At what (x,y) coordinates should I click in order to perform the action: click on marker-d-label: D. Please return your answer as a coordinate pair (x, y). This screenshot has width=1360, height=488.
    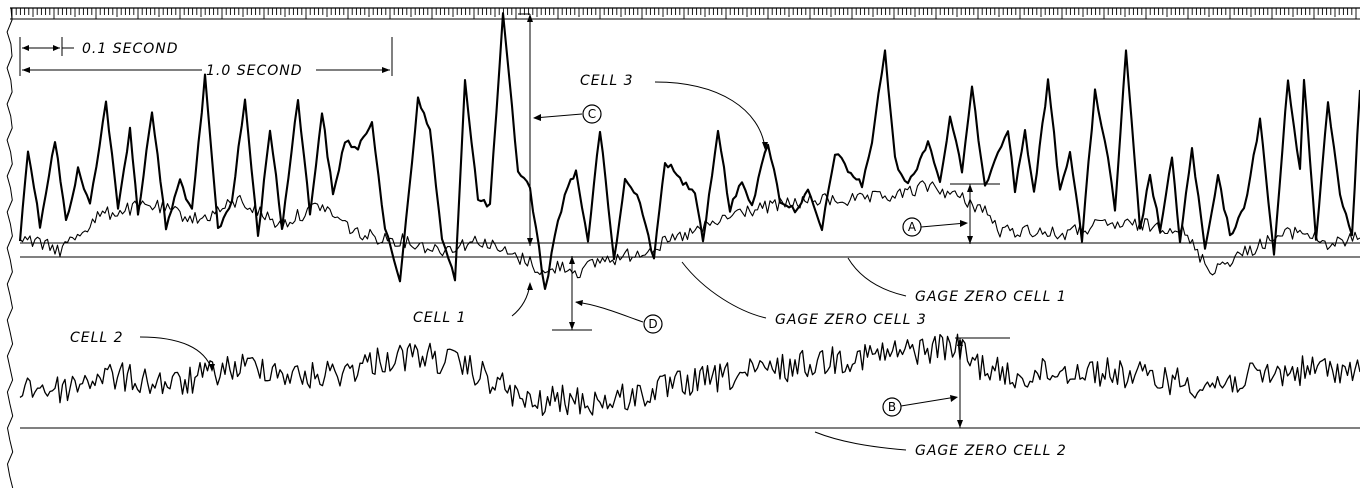
    Looking at the image, I should click on (652, 324).